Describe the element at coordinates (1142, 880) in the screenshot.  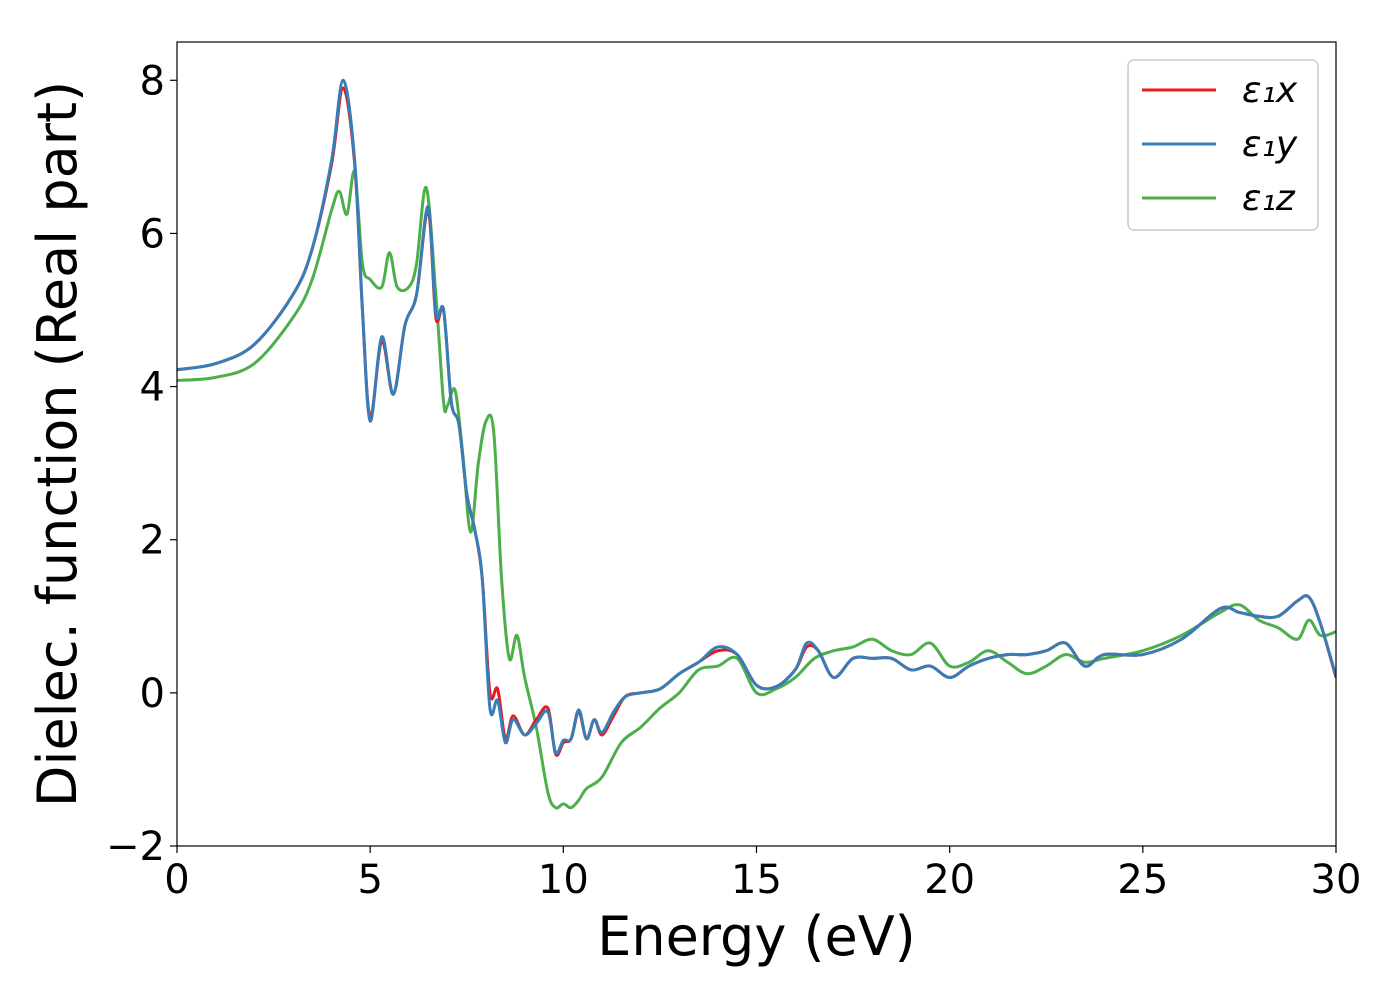
I see `x-tick-label: 25` at that location.